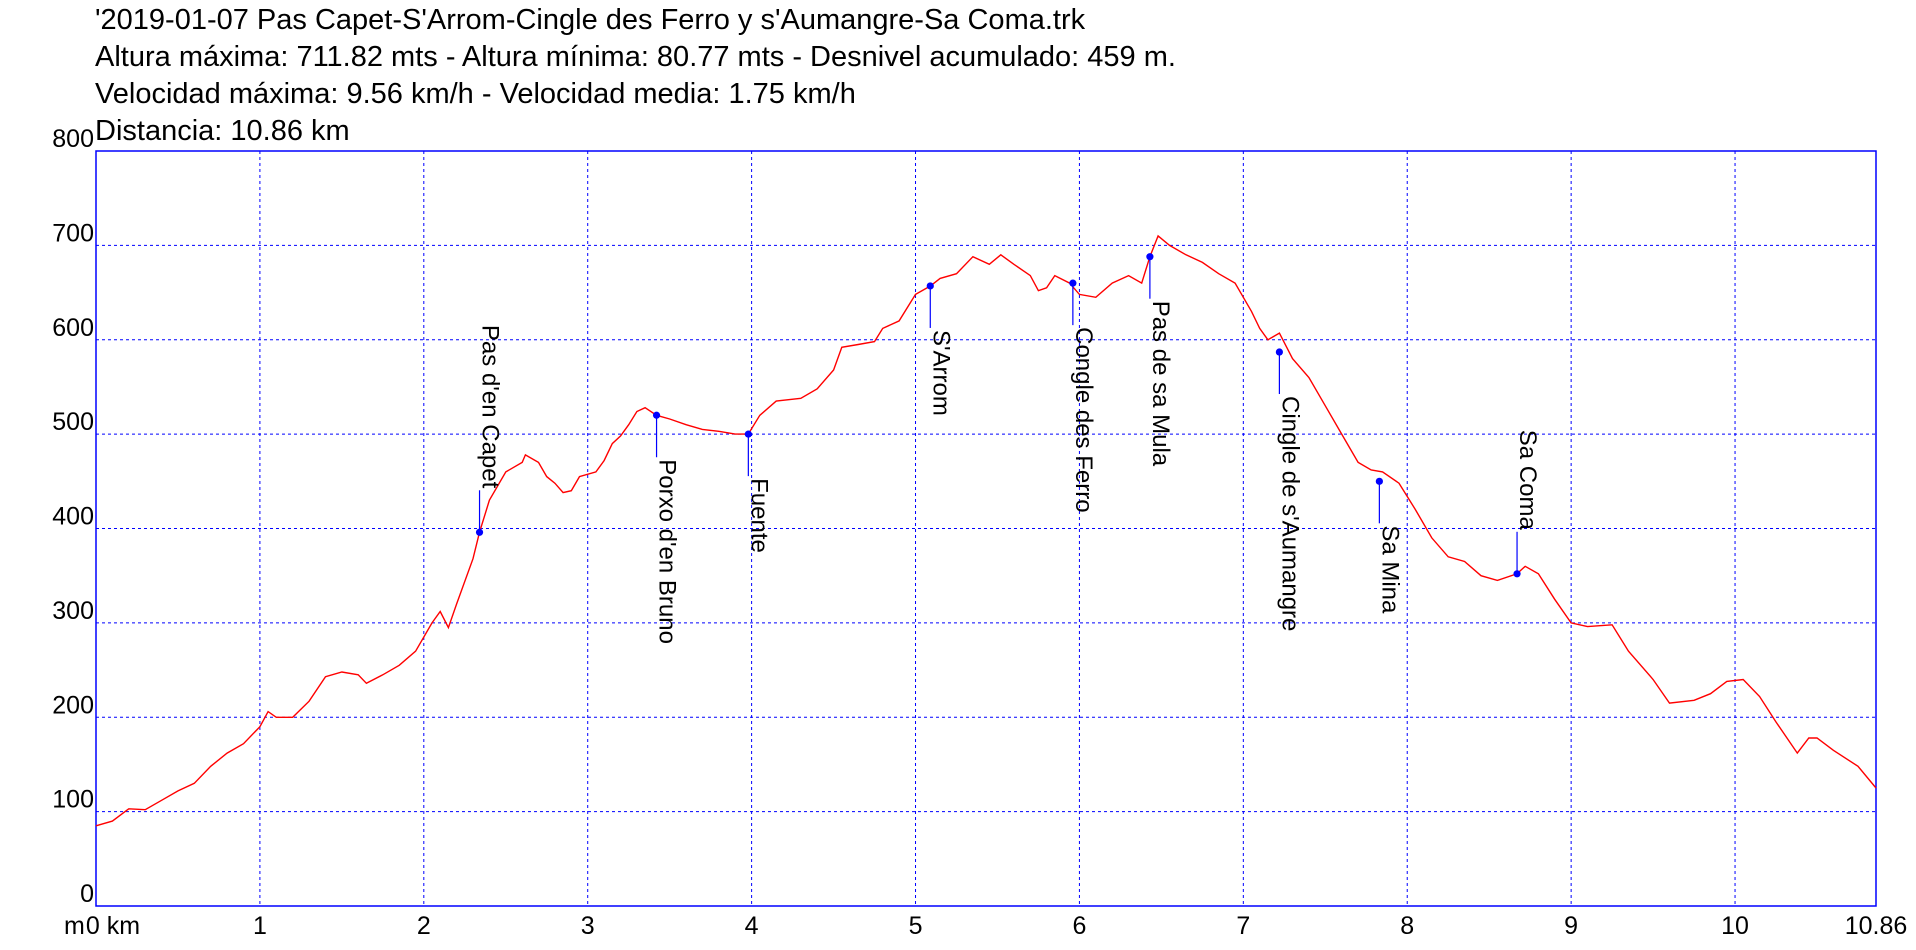 The width and height of the screenshot is (1916, 950). I want to click on x-tick-label: 9, so click(1571, 926).